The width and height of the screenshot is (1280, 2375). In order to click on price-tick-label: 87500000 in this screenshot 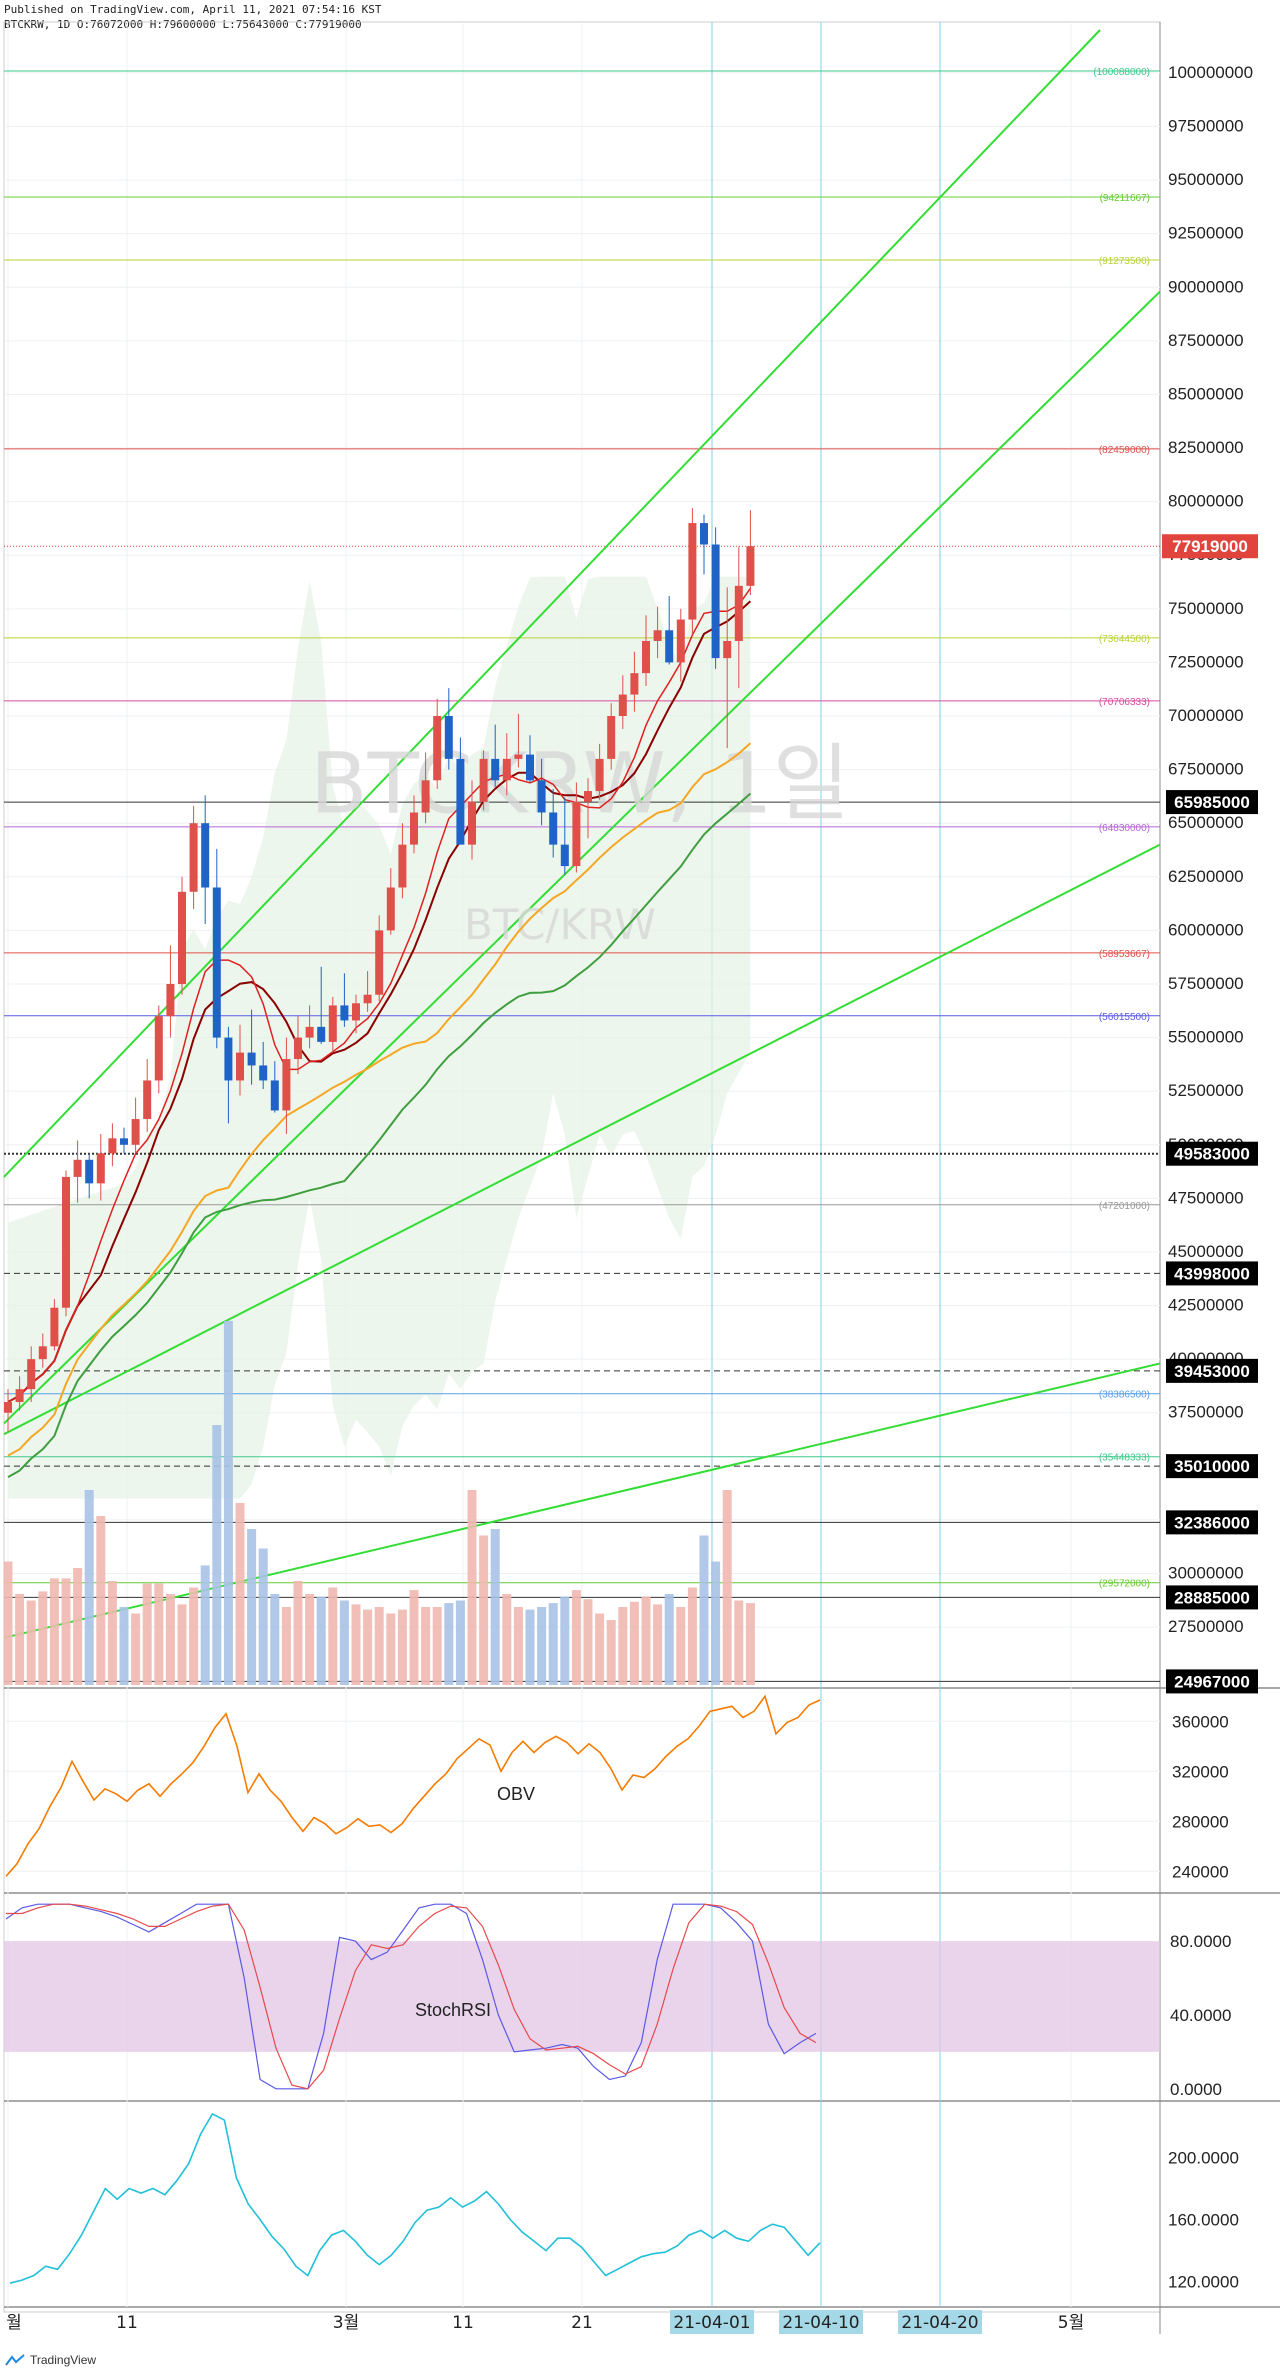, I will do `click(1206, 340)`.